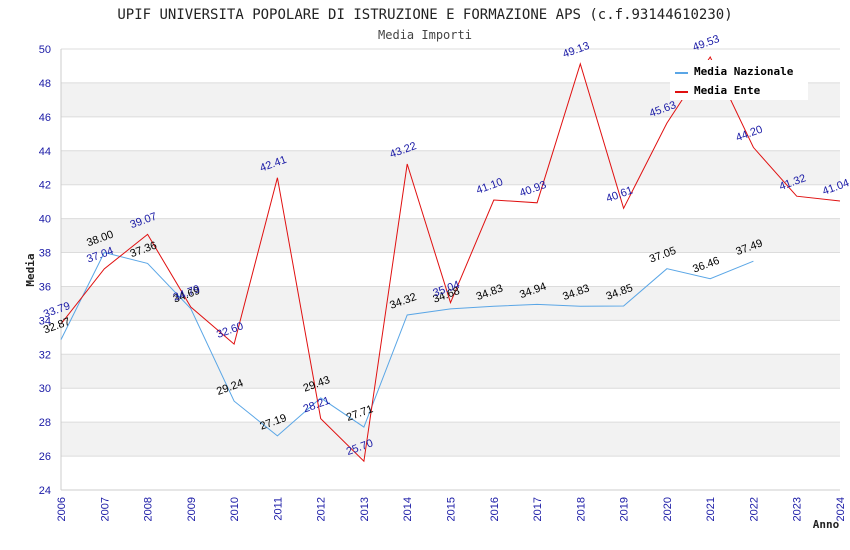 The image size is (850, 550). Describe the element at coordinates (45, 254) in the screenshot. I see `y-tick-label: 38` at that location.